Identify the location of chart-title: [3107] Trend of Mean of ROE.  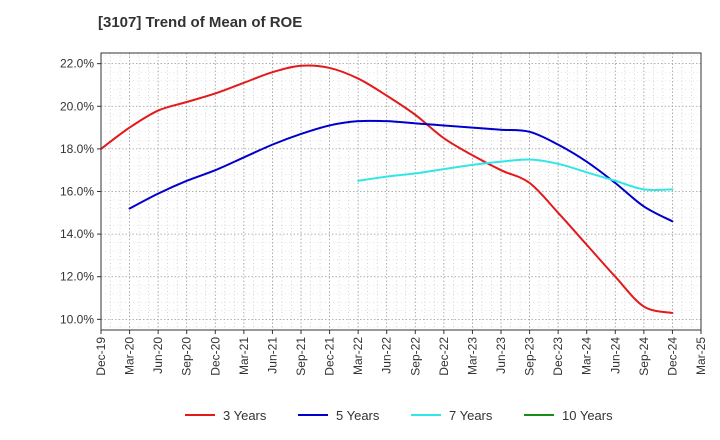
(200, 22).